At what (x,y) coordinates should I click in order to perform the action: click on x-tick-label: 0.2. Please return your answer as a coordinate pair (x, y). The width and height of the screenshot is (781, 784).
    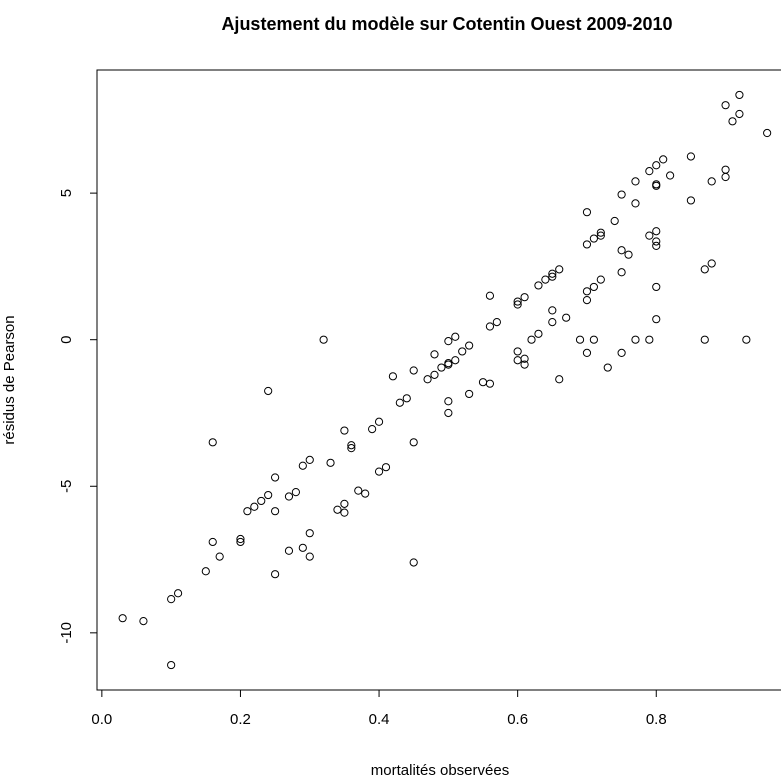
    Looking at the image, I should click on (240, 719).